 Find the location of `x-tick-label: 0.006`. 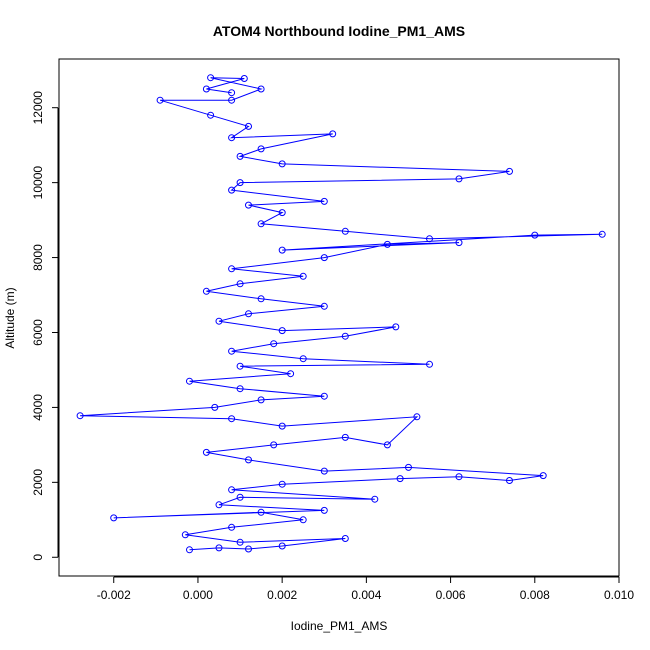

x-tick-label: 0.006 is located at coordinates (451, 595).